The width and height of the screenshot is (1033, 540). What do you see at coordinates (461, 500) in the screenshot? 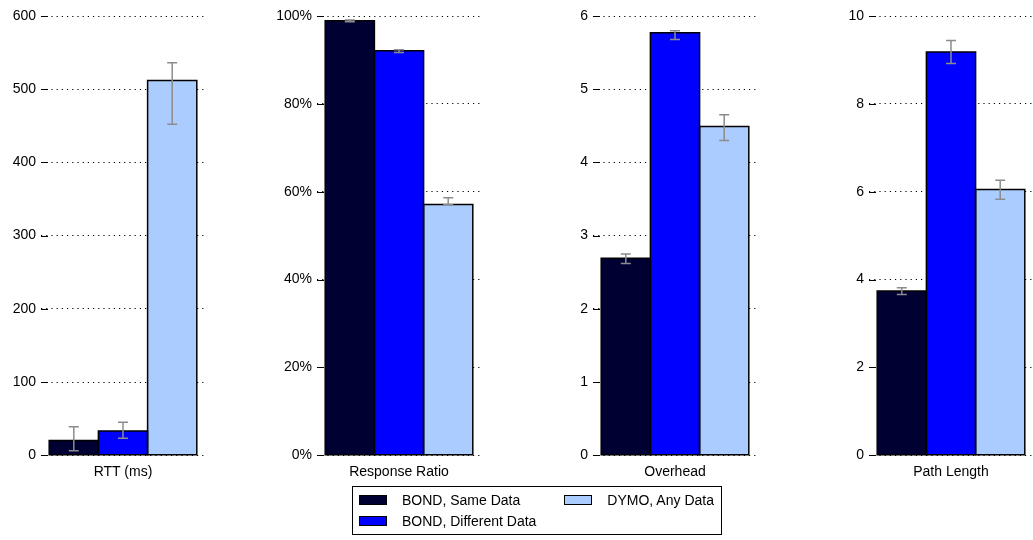
I see `legend-label: BOND, Same Data` at bounding box center [461, 500].